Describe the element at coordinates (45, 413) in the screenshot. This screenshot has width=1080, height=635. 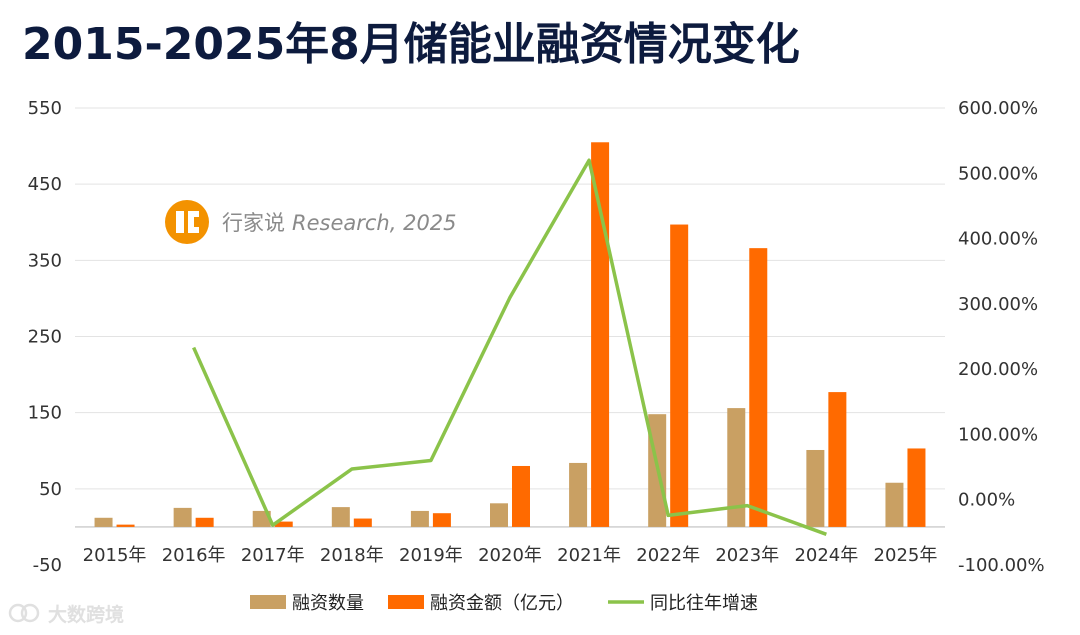
I see `left-tick-label: 150` at that location.